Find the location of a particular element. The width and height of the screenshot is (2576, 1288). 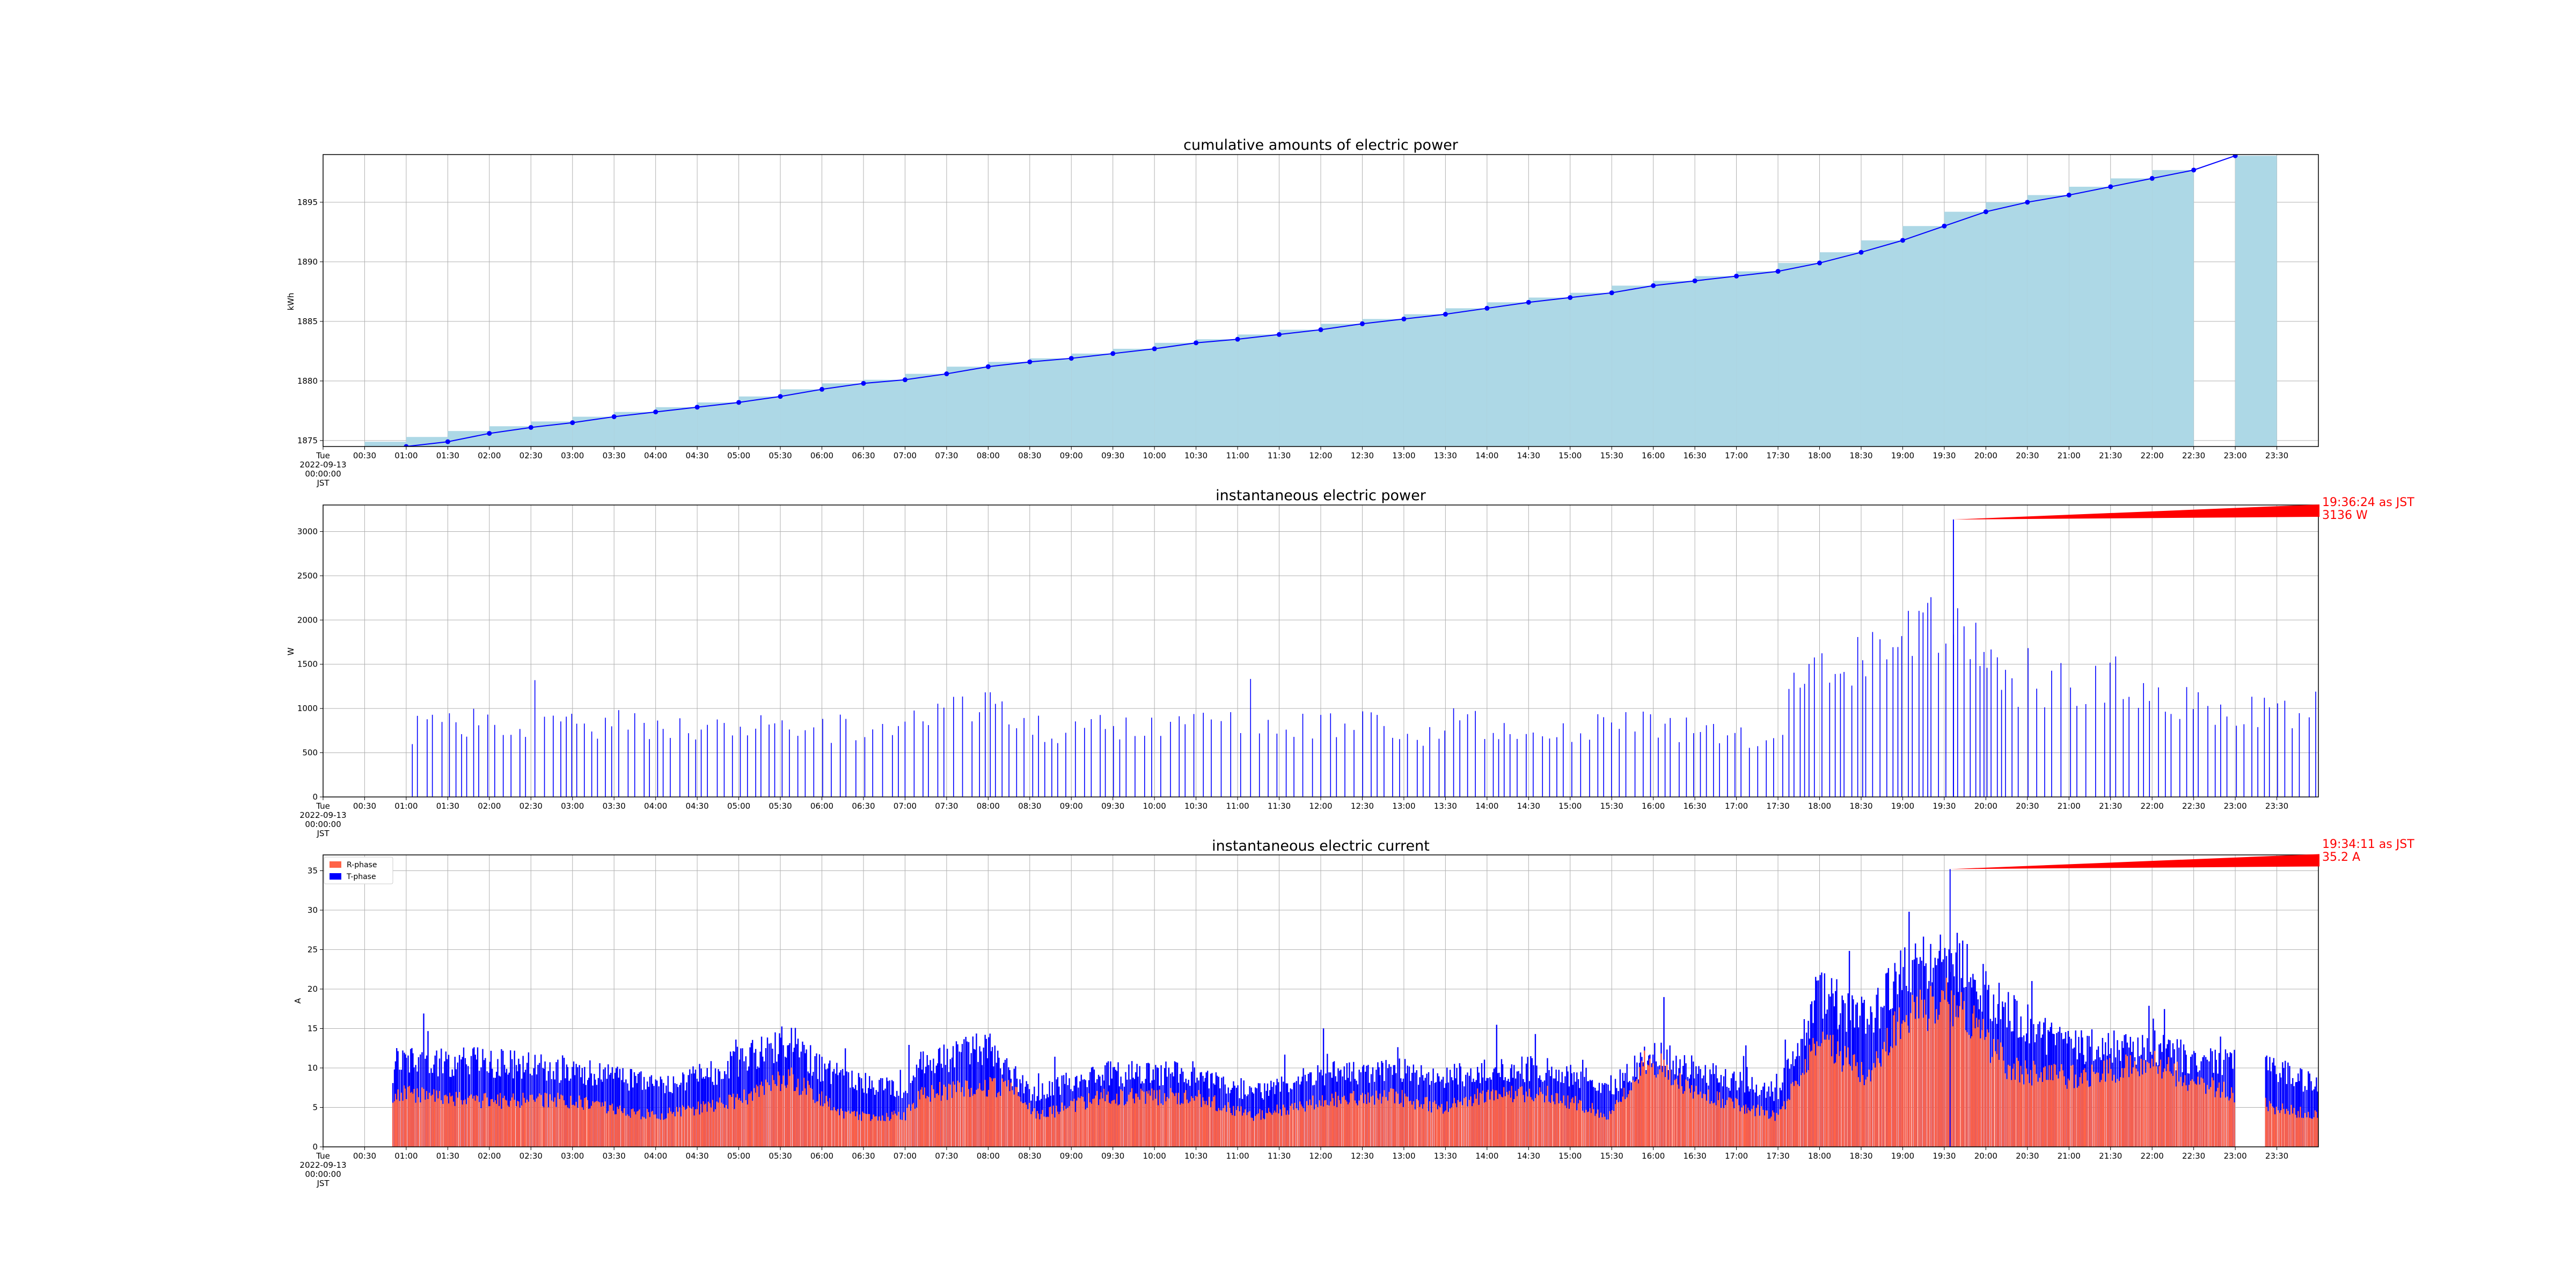

x-tick-label: 03:00 is located at coordinates (572, 455).